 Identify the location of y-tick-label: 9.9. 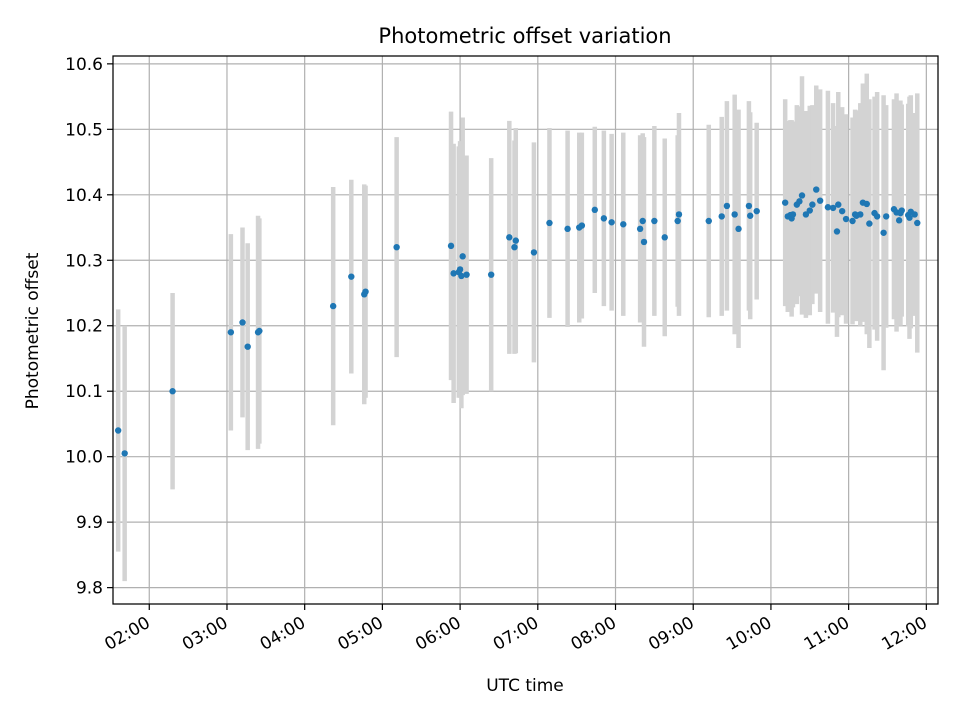
(89, 523).